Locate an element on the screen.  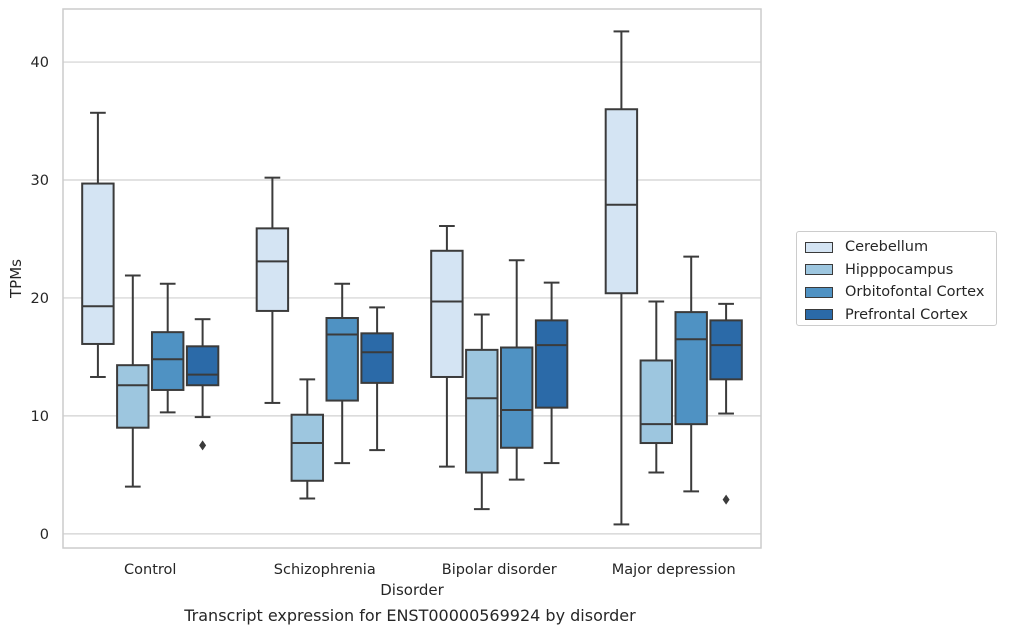
x-tick-label: Schizophrenia is located at coordinates (325, 570).